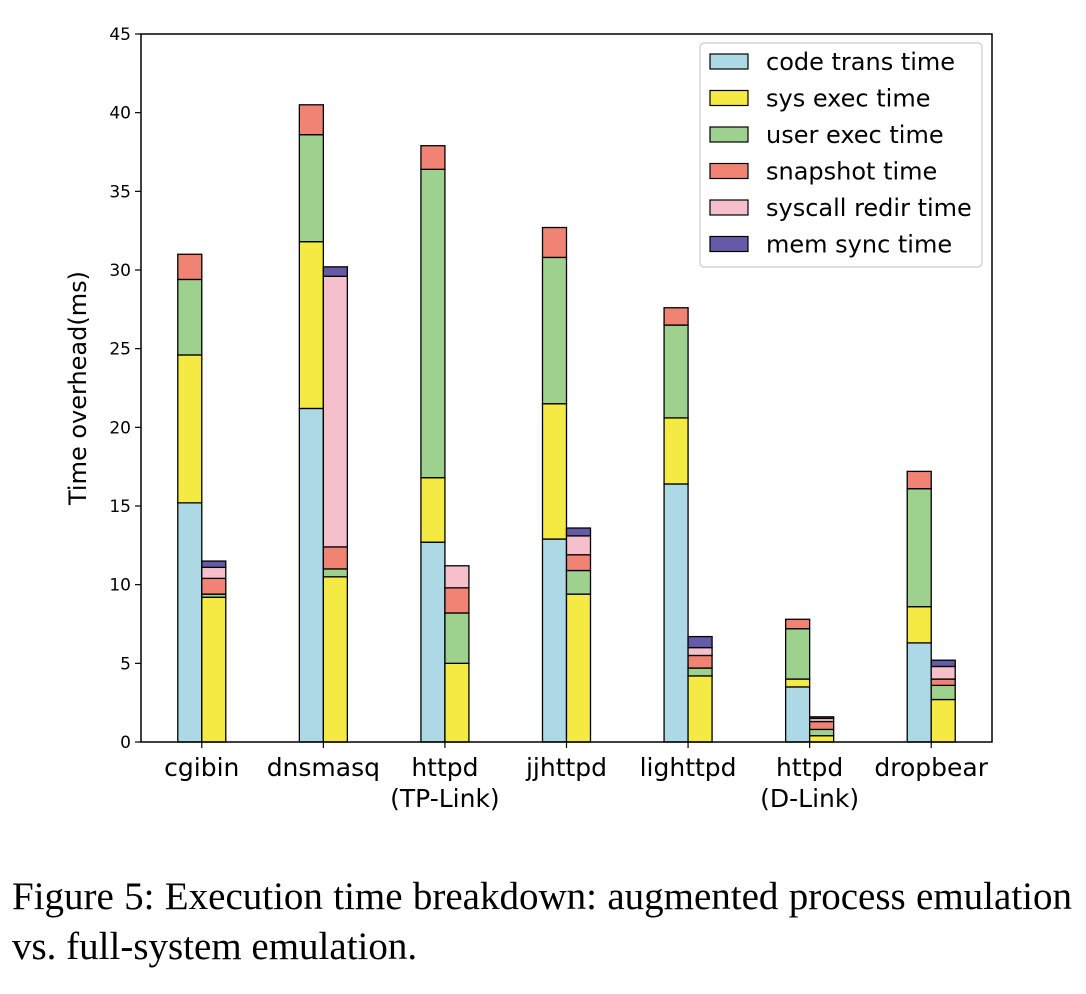 This screenshot has height=994, width=1086. Describe the element at coordinates (125, 664) in the screenshot. I see `y-tick-label: 5` at that location.